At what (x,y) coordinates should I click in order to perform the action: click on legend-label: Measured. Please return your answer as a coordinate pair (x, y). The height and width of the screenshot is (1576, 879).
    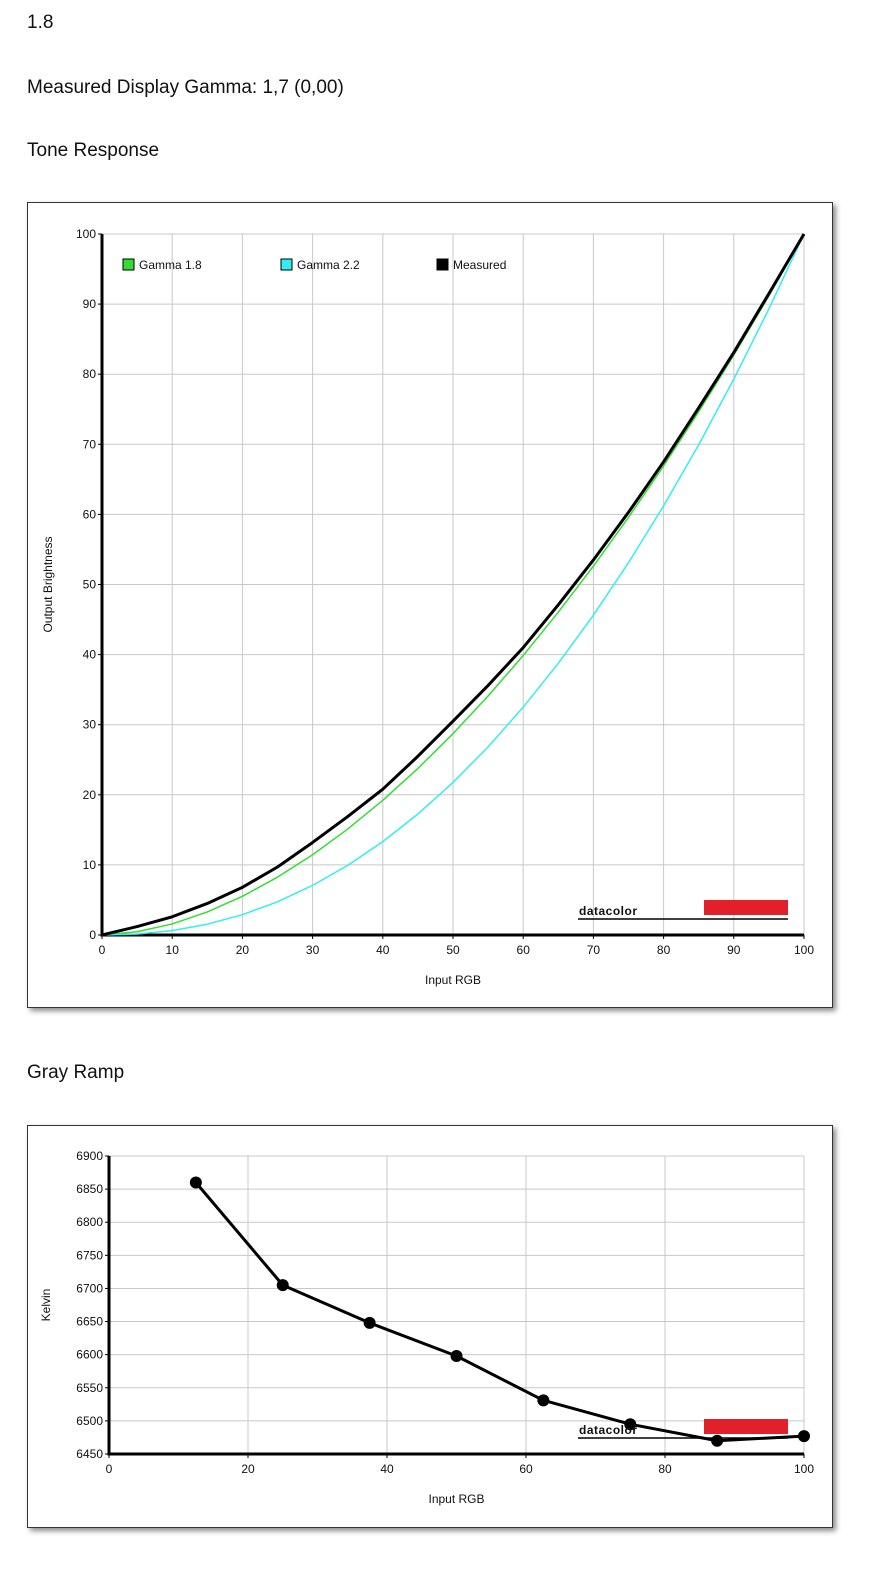
    Looking at the image, I should click on (479, 265).